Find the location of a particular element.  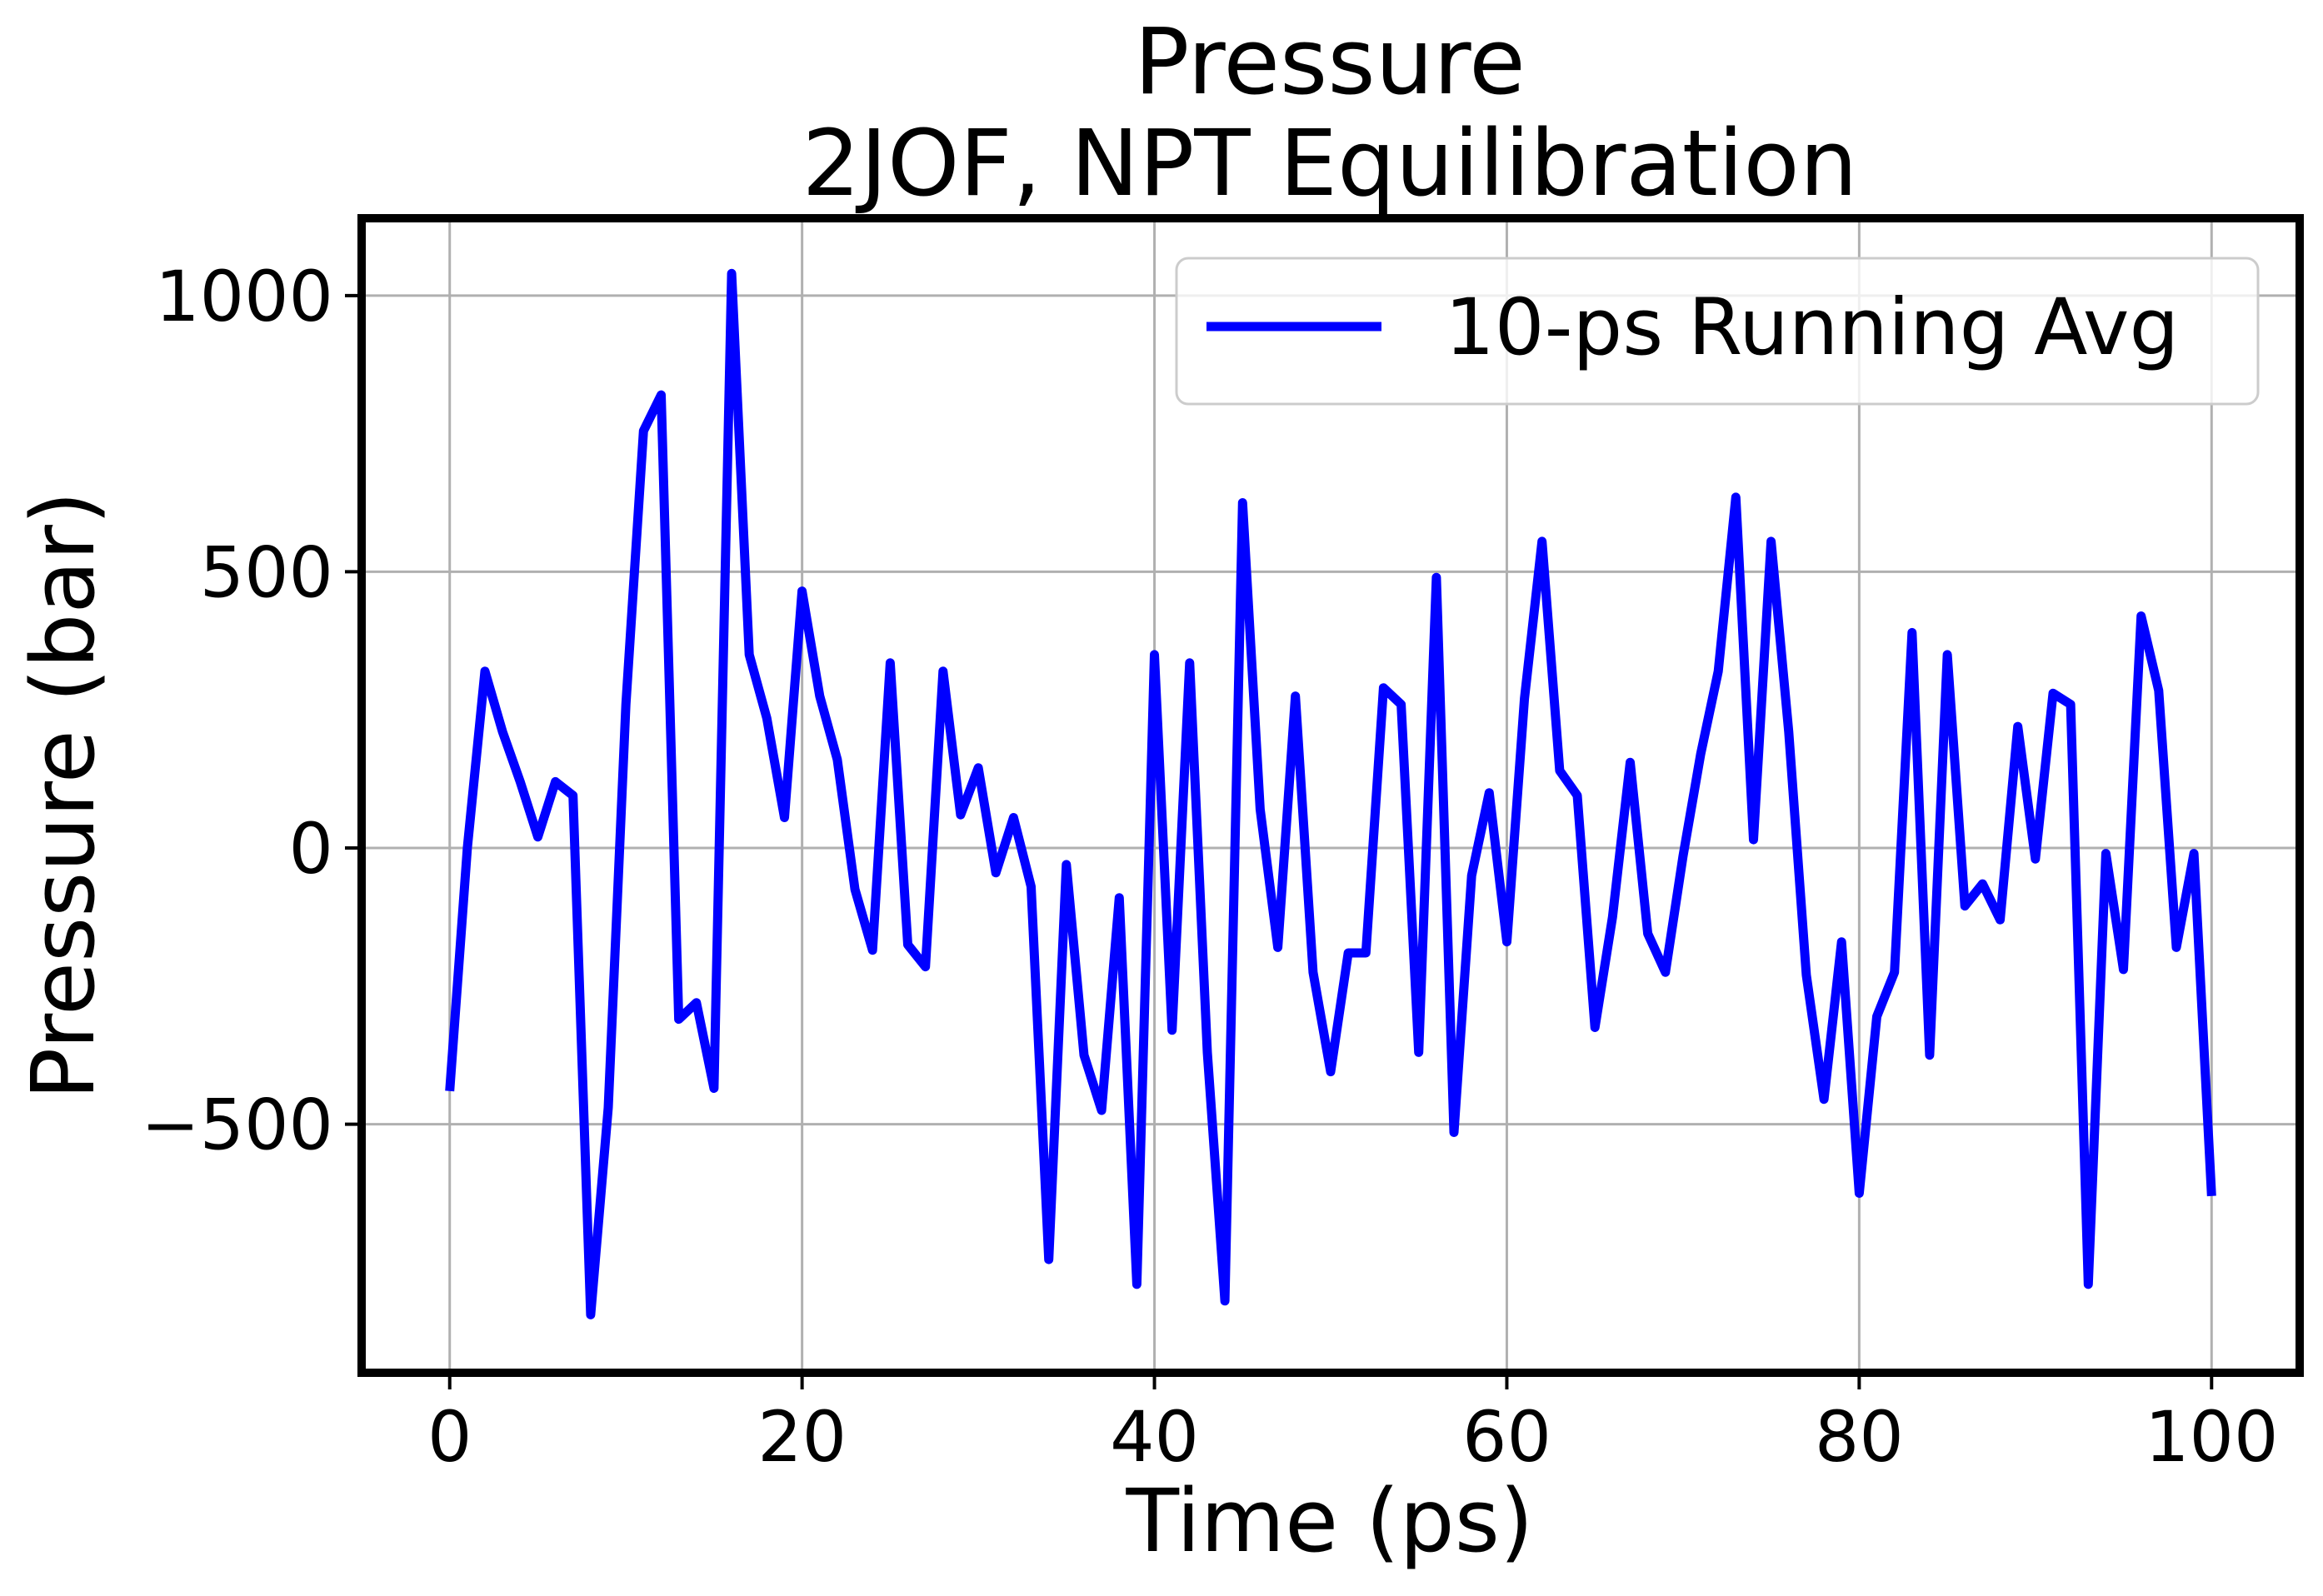

x-tick-label: 20 is located at coordinates (802, 1437).